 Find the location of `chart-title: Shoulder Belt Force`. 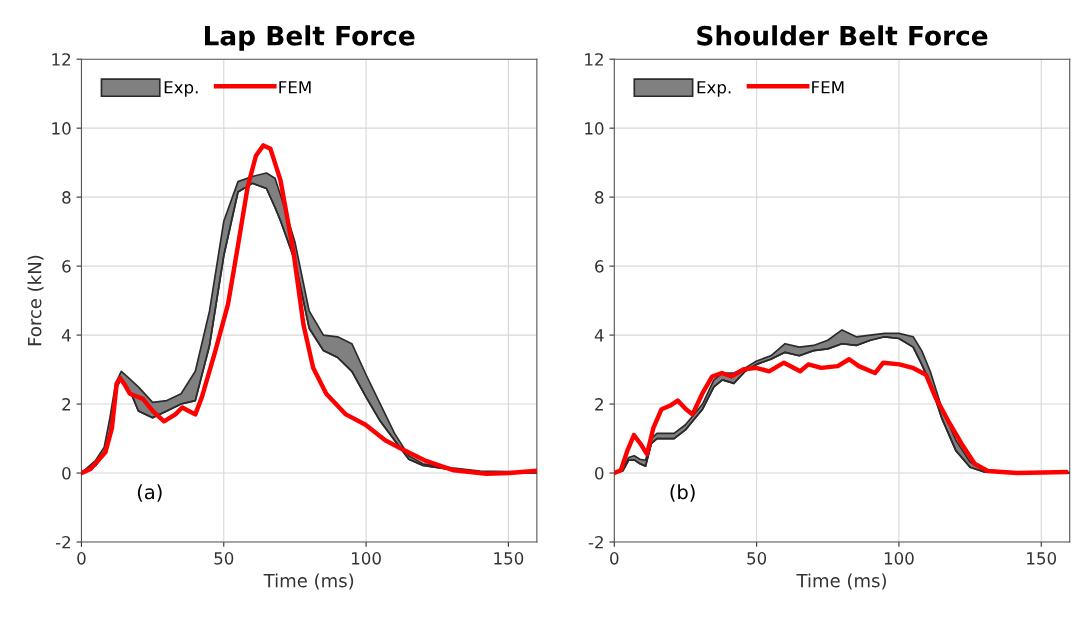

chart-title: Shoulder Belt Force is located at coordinates (842, 35).